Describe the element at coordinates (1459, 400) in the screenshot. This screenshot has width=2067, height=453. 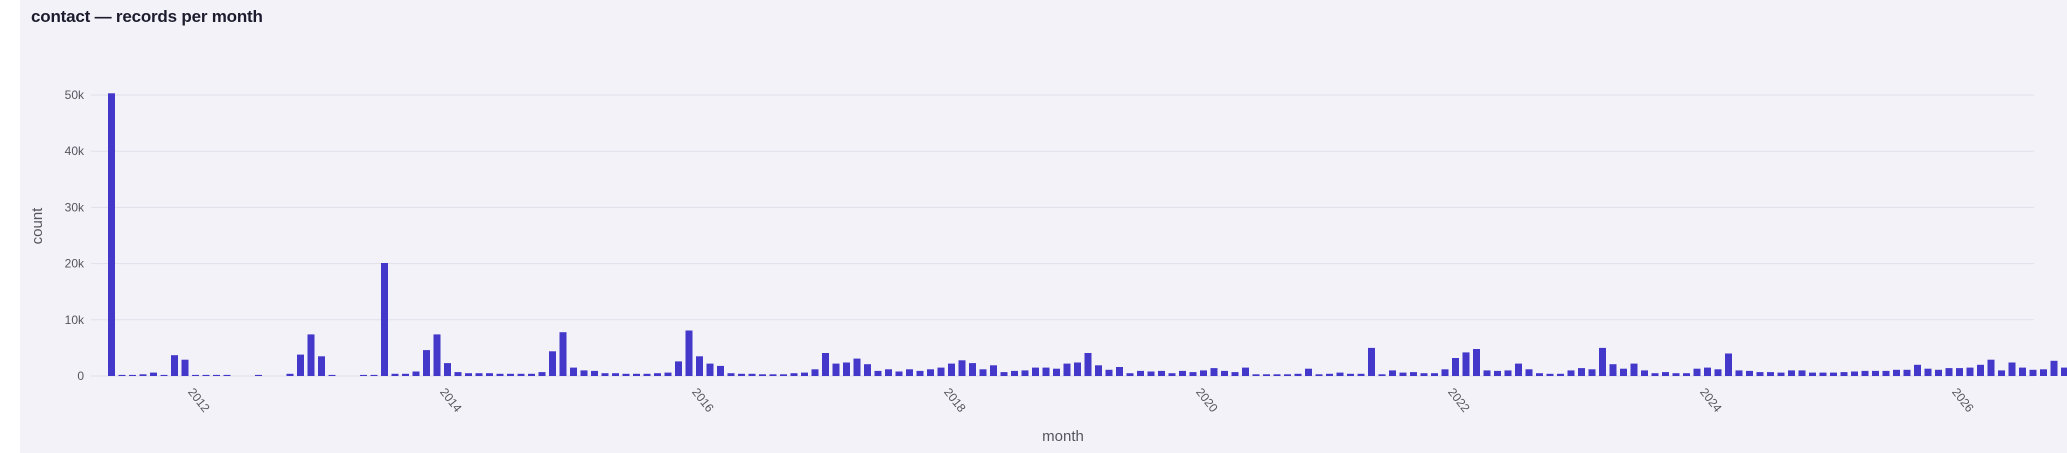
I see `x-tick-label: 2022` at that location.